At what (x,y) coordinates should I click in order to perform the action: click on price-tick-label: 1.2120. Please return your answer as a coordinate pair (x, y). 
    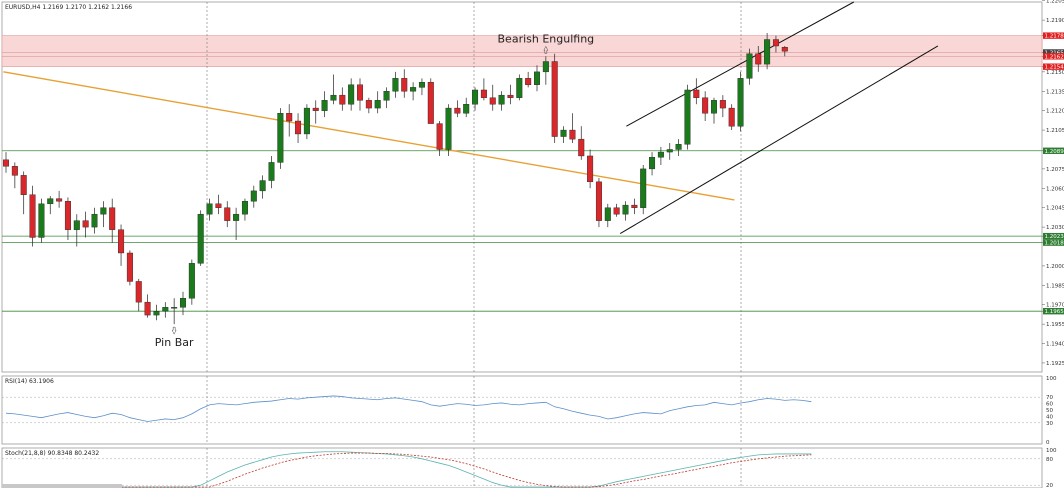
    Looking at the image, I should click on (1055, 112).